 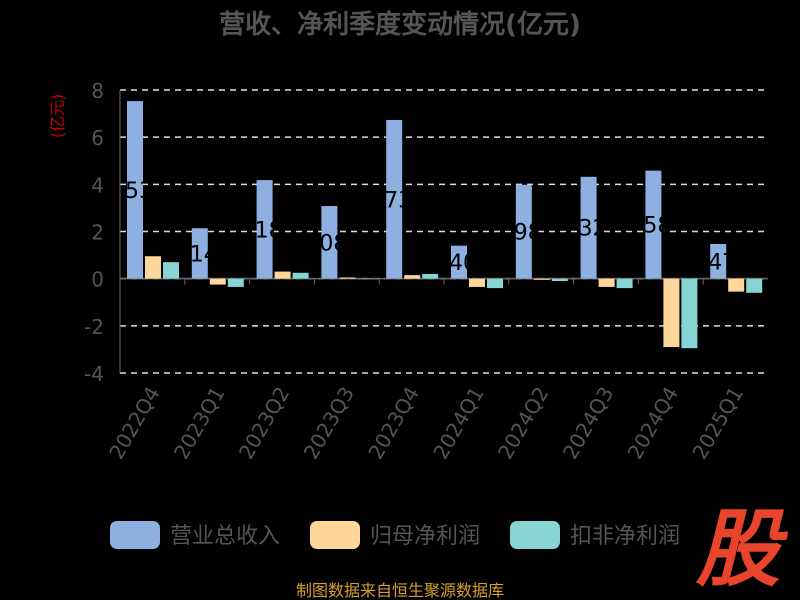 I want to click on data-label-layer: 53 14 18 08 73 40 98 32 58 47, so click(x=430, y=227).